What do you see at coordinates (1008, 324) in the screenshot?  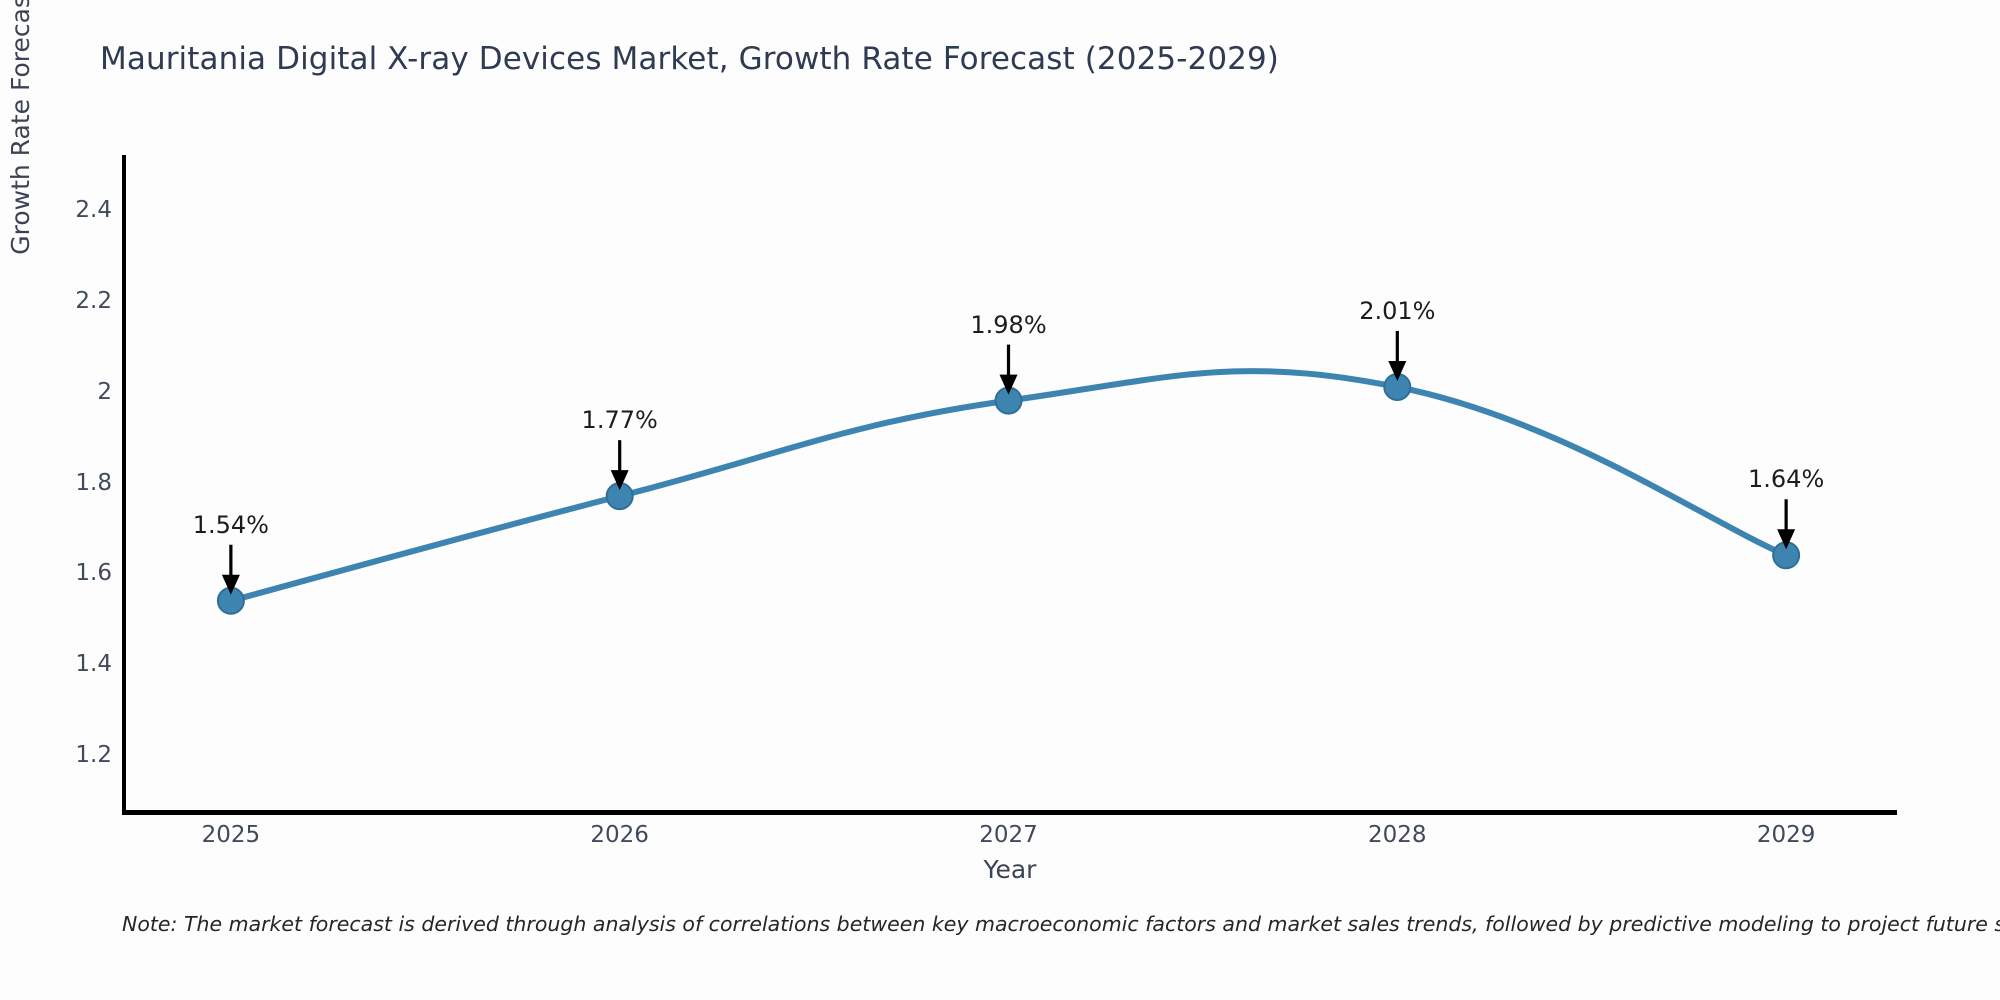 I see `data-point-label: 1.98%` at bounding box center [1008, 324].